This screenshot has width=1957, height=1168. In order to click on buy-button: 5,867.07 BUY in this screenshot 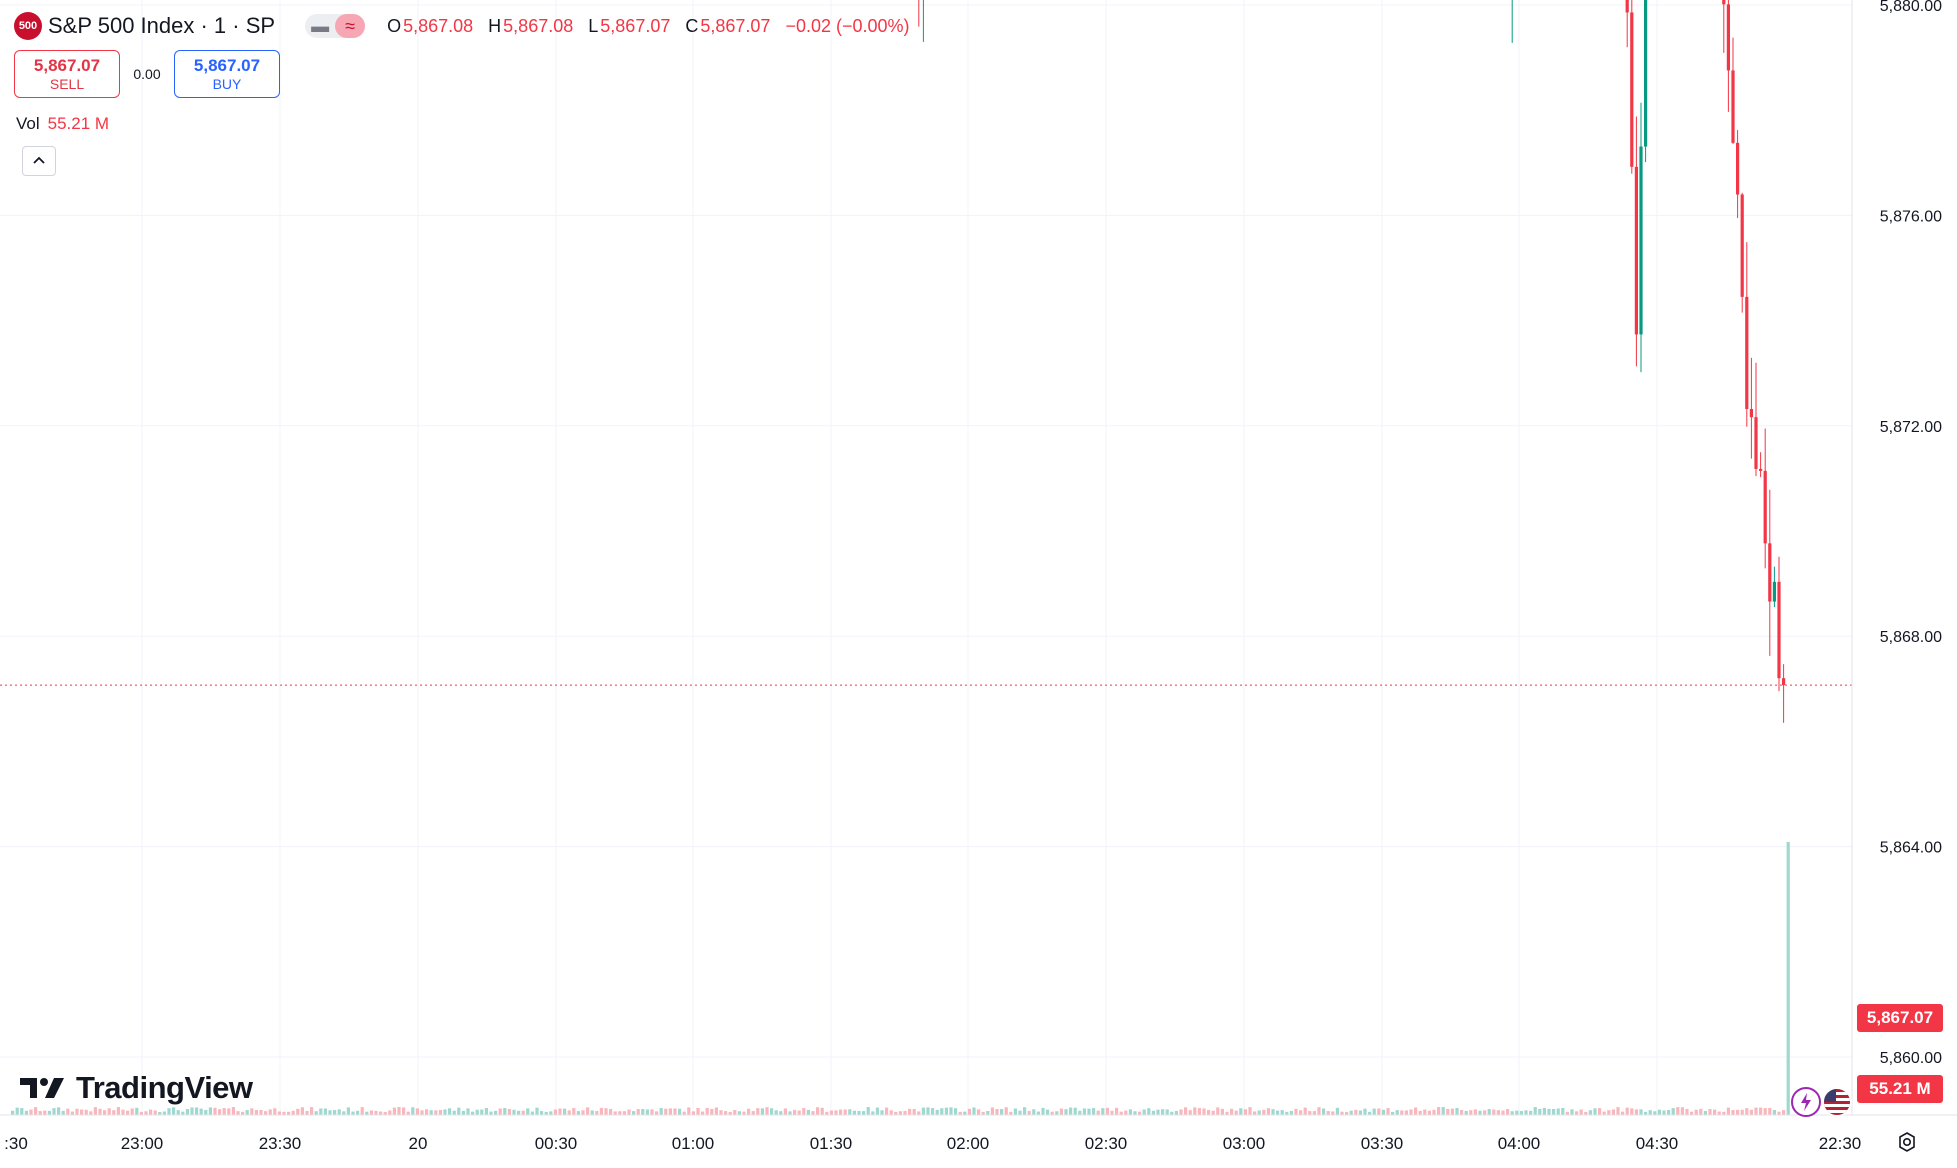, I will do `click(227, 74)`.